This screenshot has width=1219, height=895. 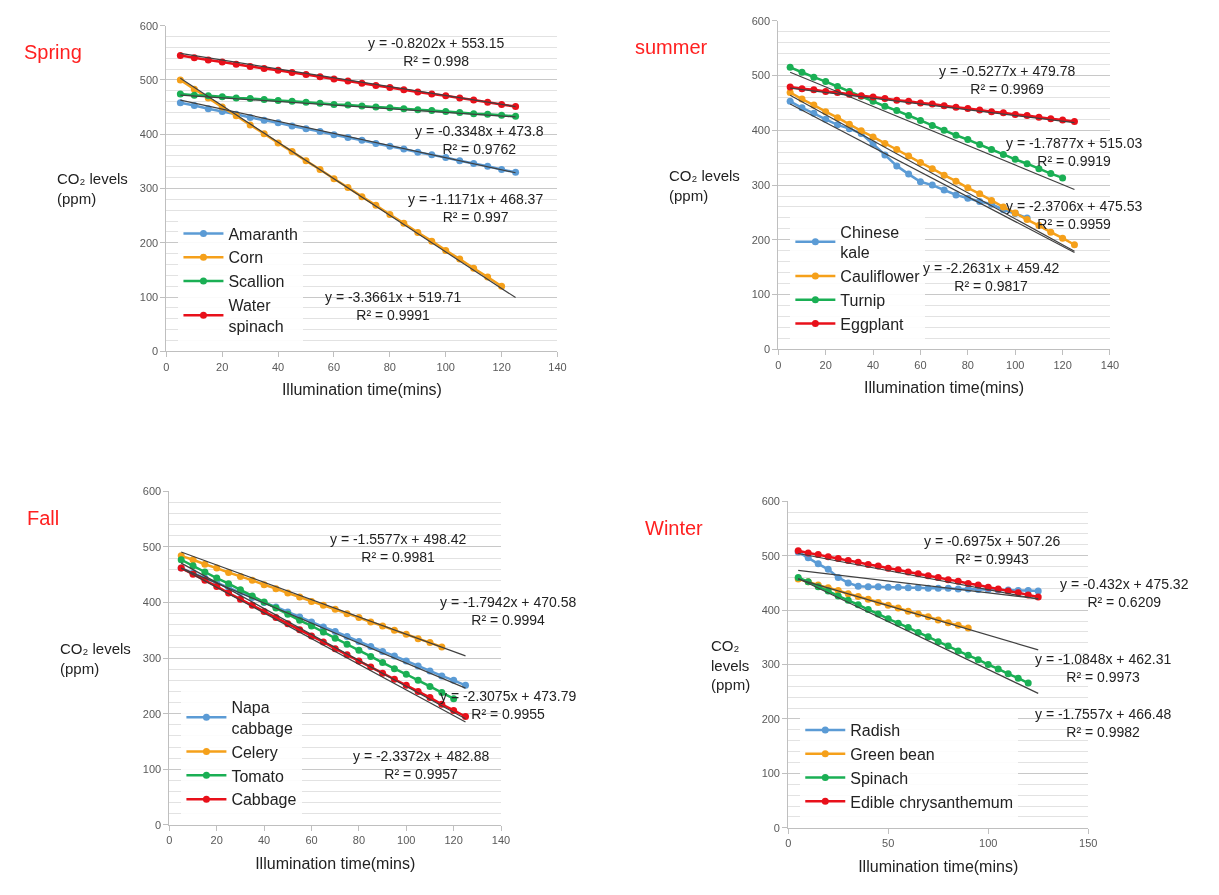 What do you see at coordinates (888, 843) in the screenshot?
I see `x-tick-label: 50` at bounding box center [888, 843].